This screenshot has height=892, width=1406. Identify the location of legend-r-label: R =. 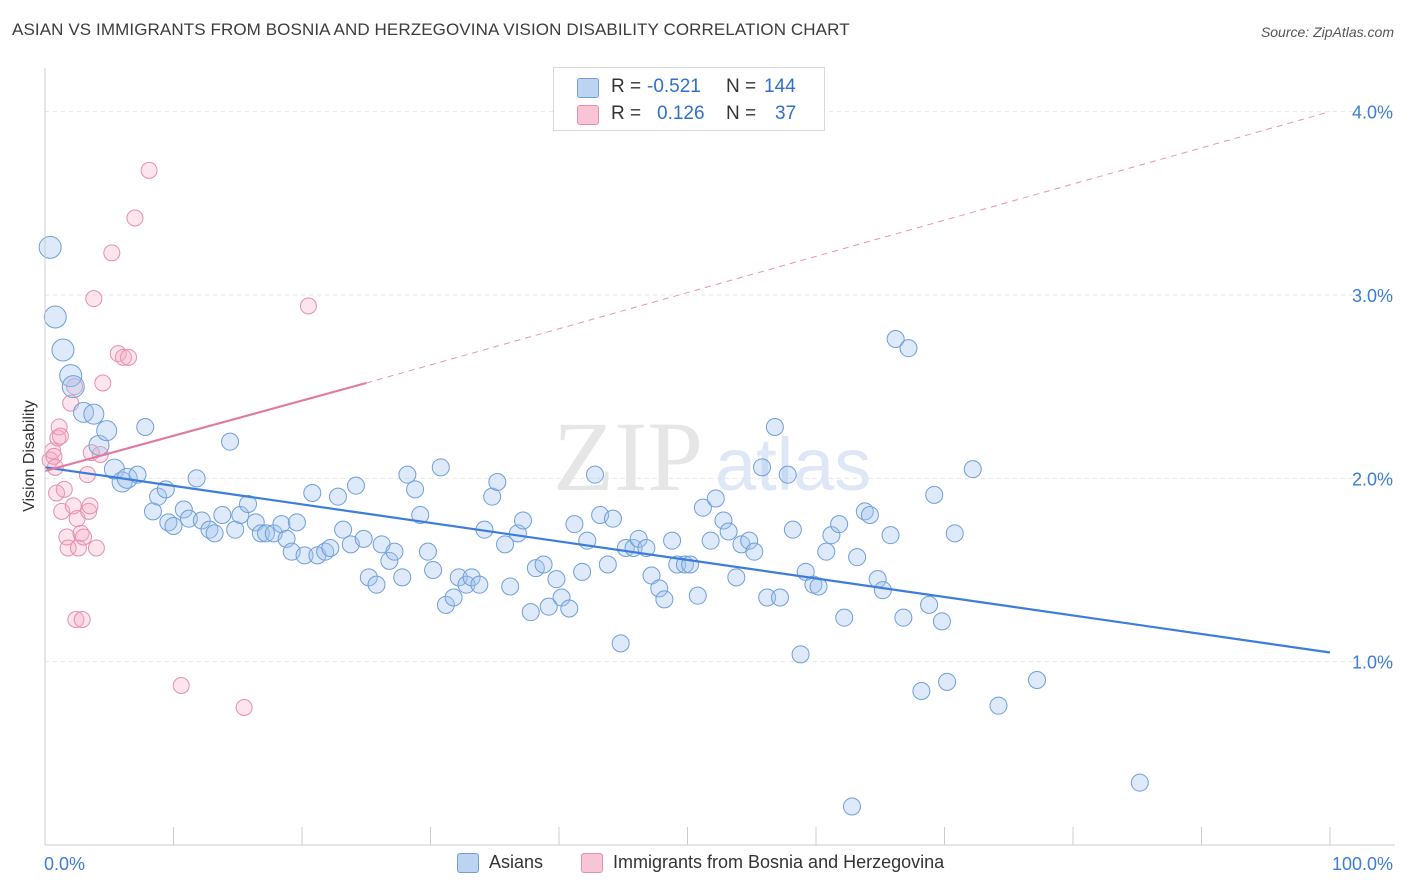
(626, 113).